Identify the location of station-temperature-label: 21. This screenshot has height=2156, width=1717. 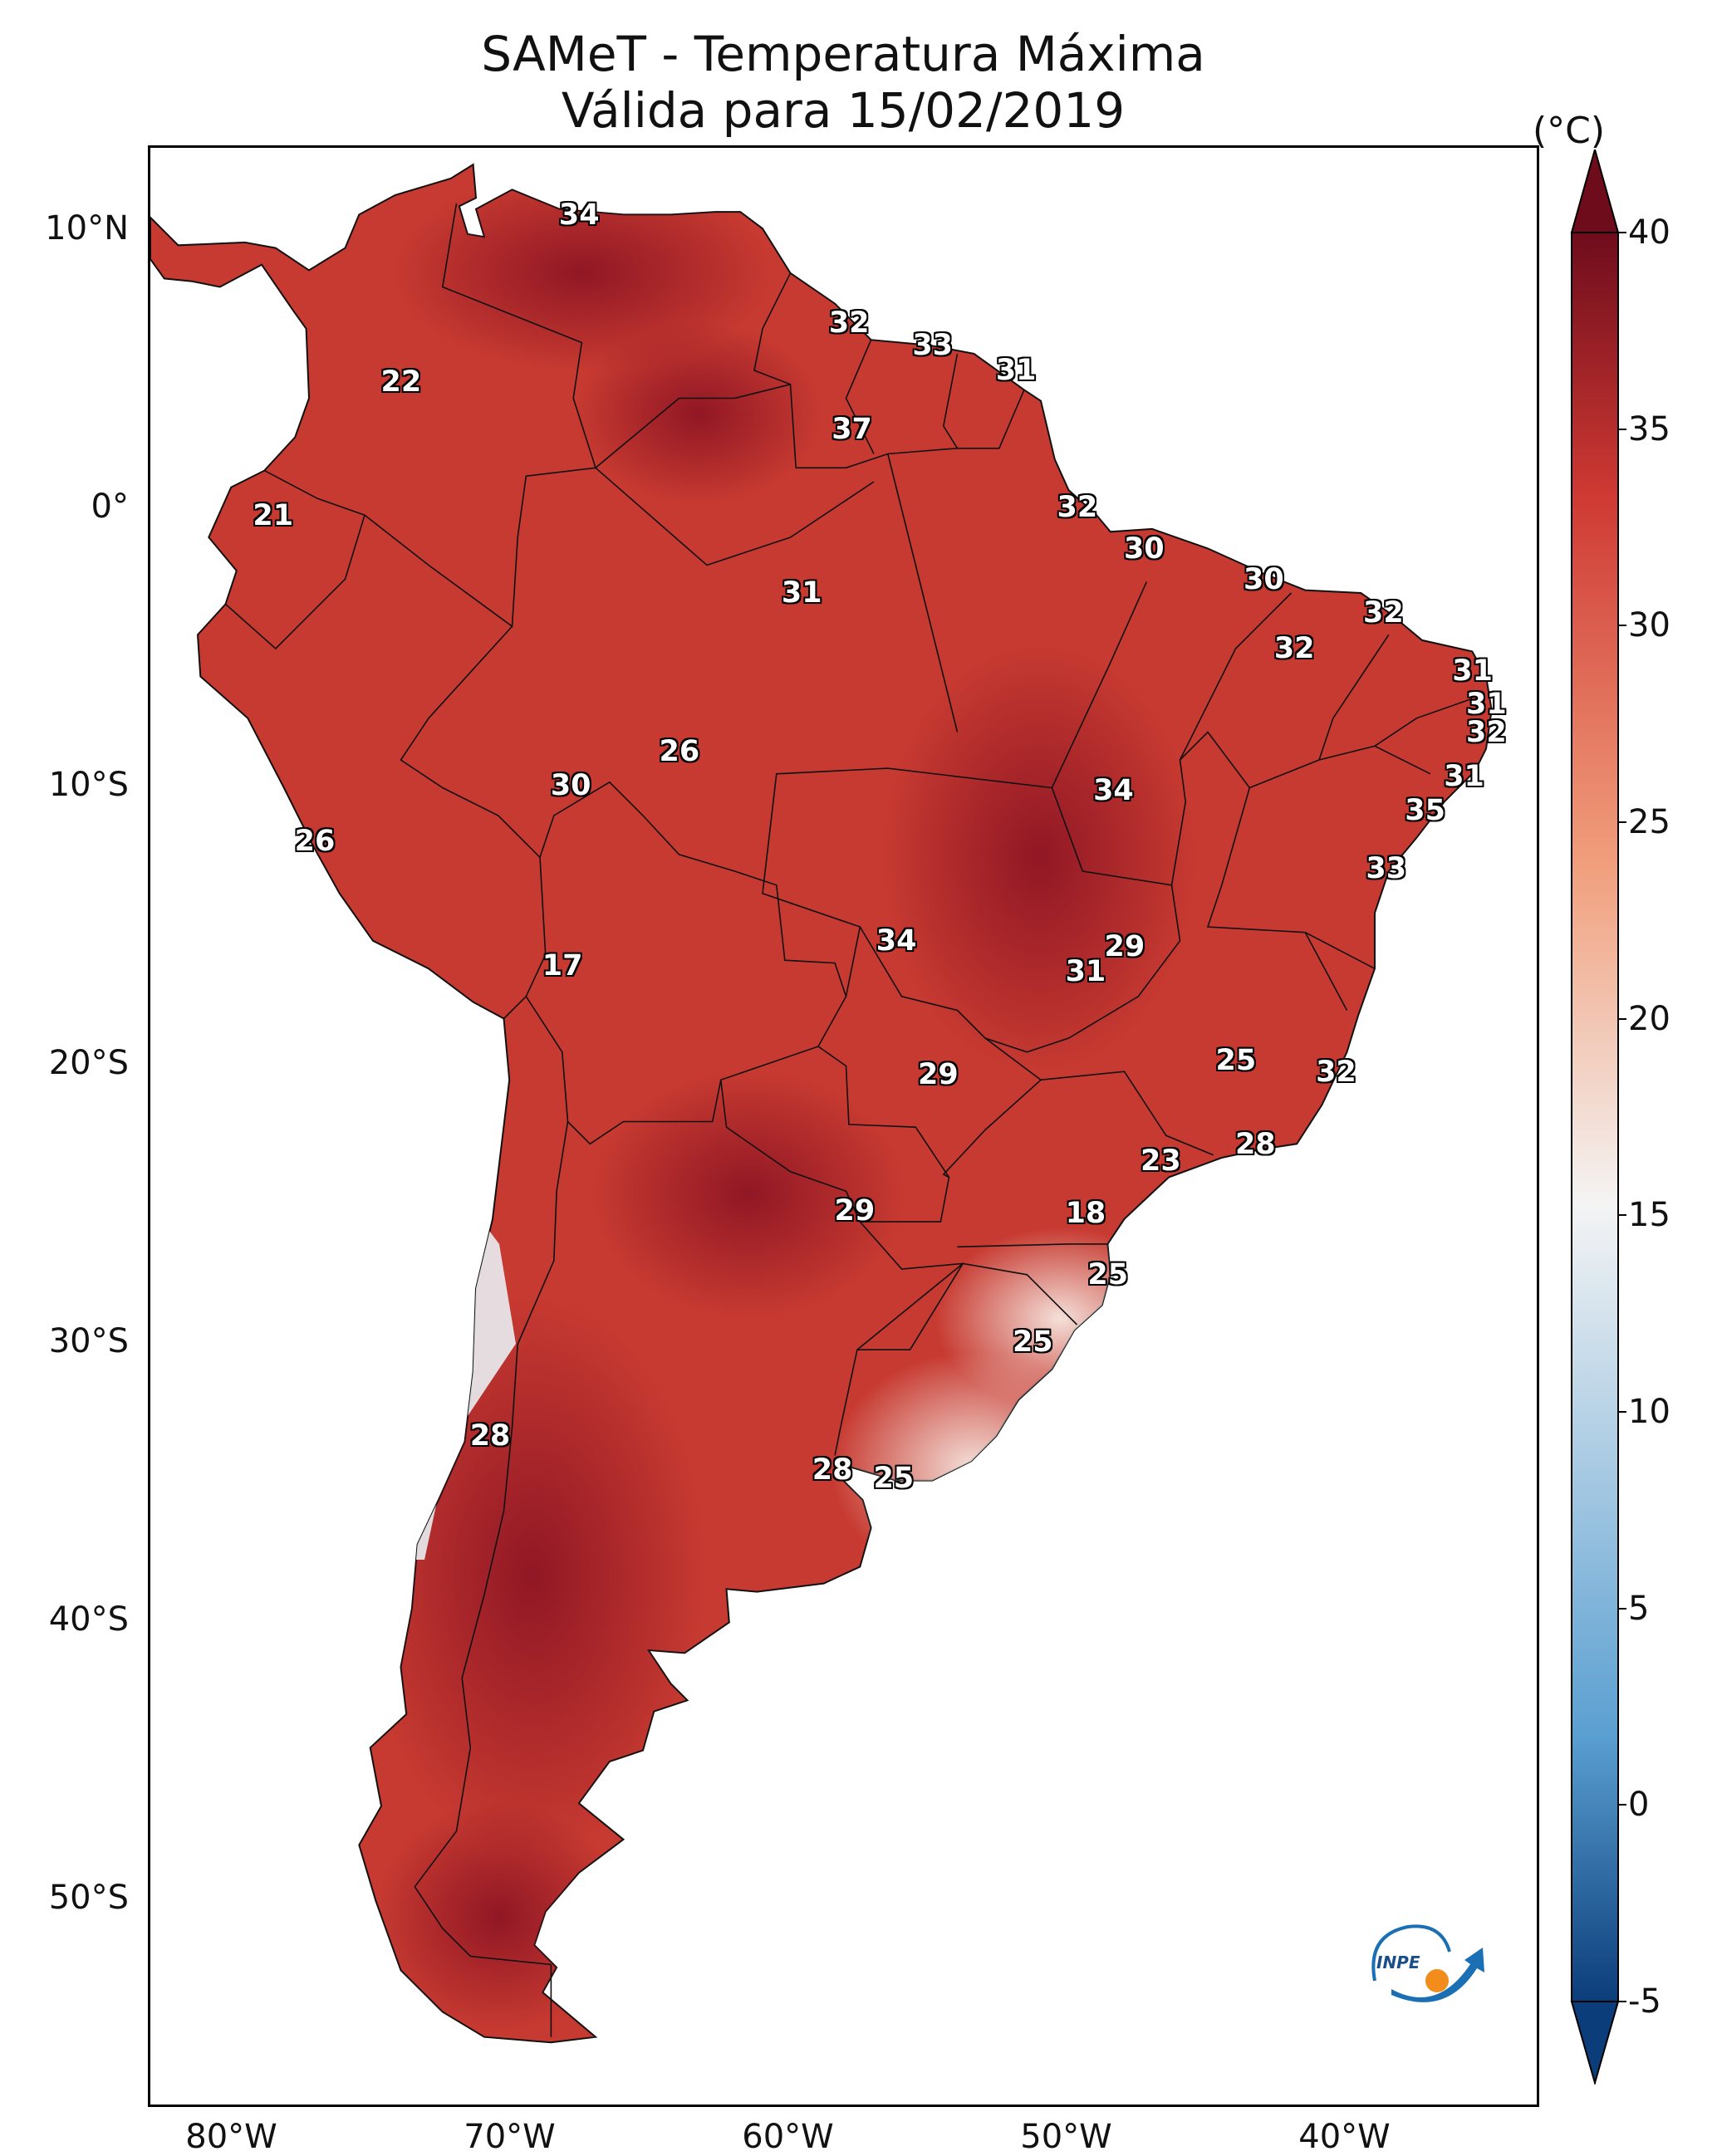
(273, 515).